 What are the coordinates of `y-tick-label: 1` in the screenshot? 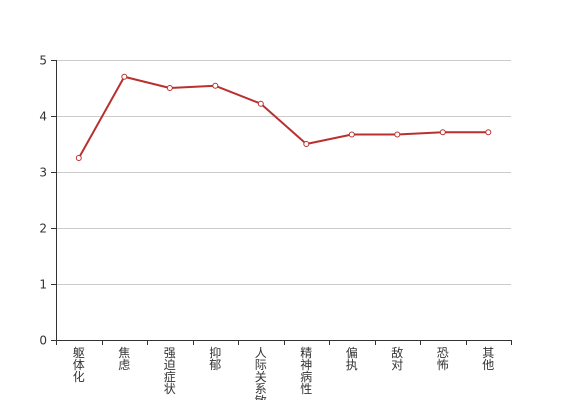 It's located at (43, 285).